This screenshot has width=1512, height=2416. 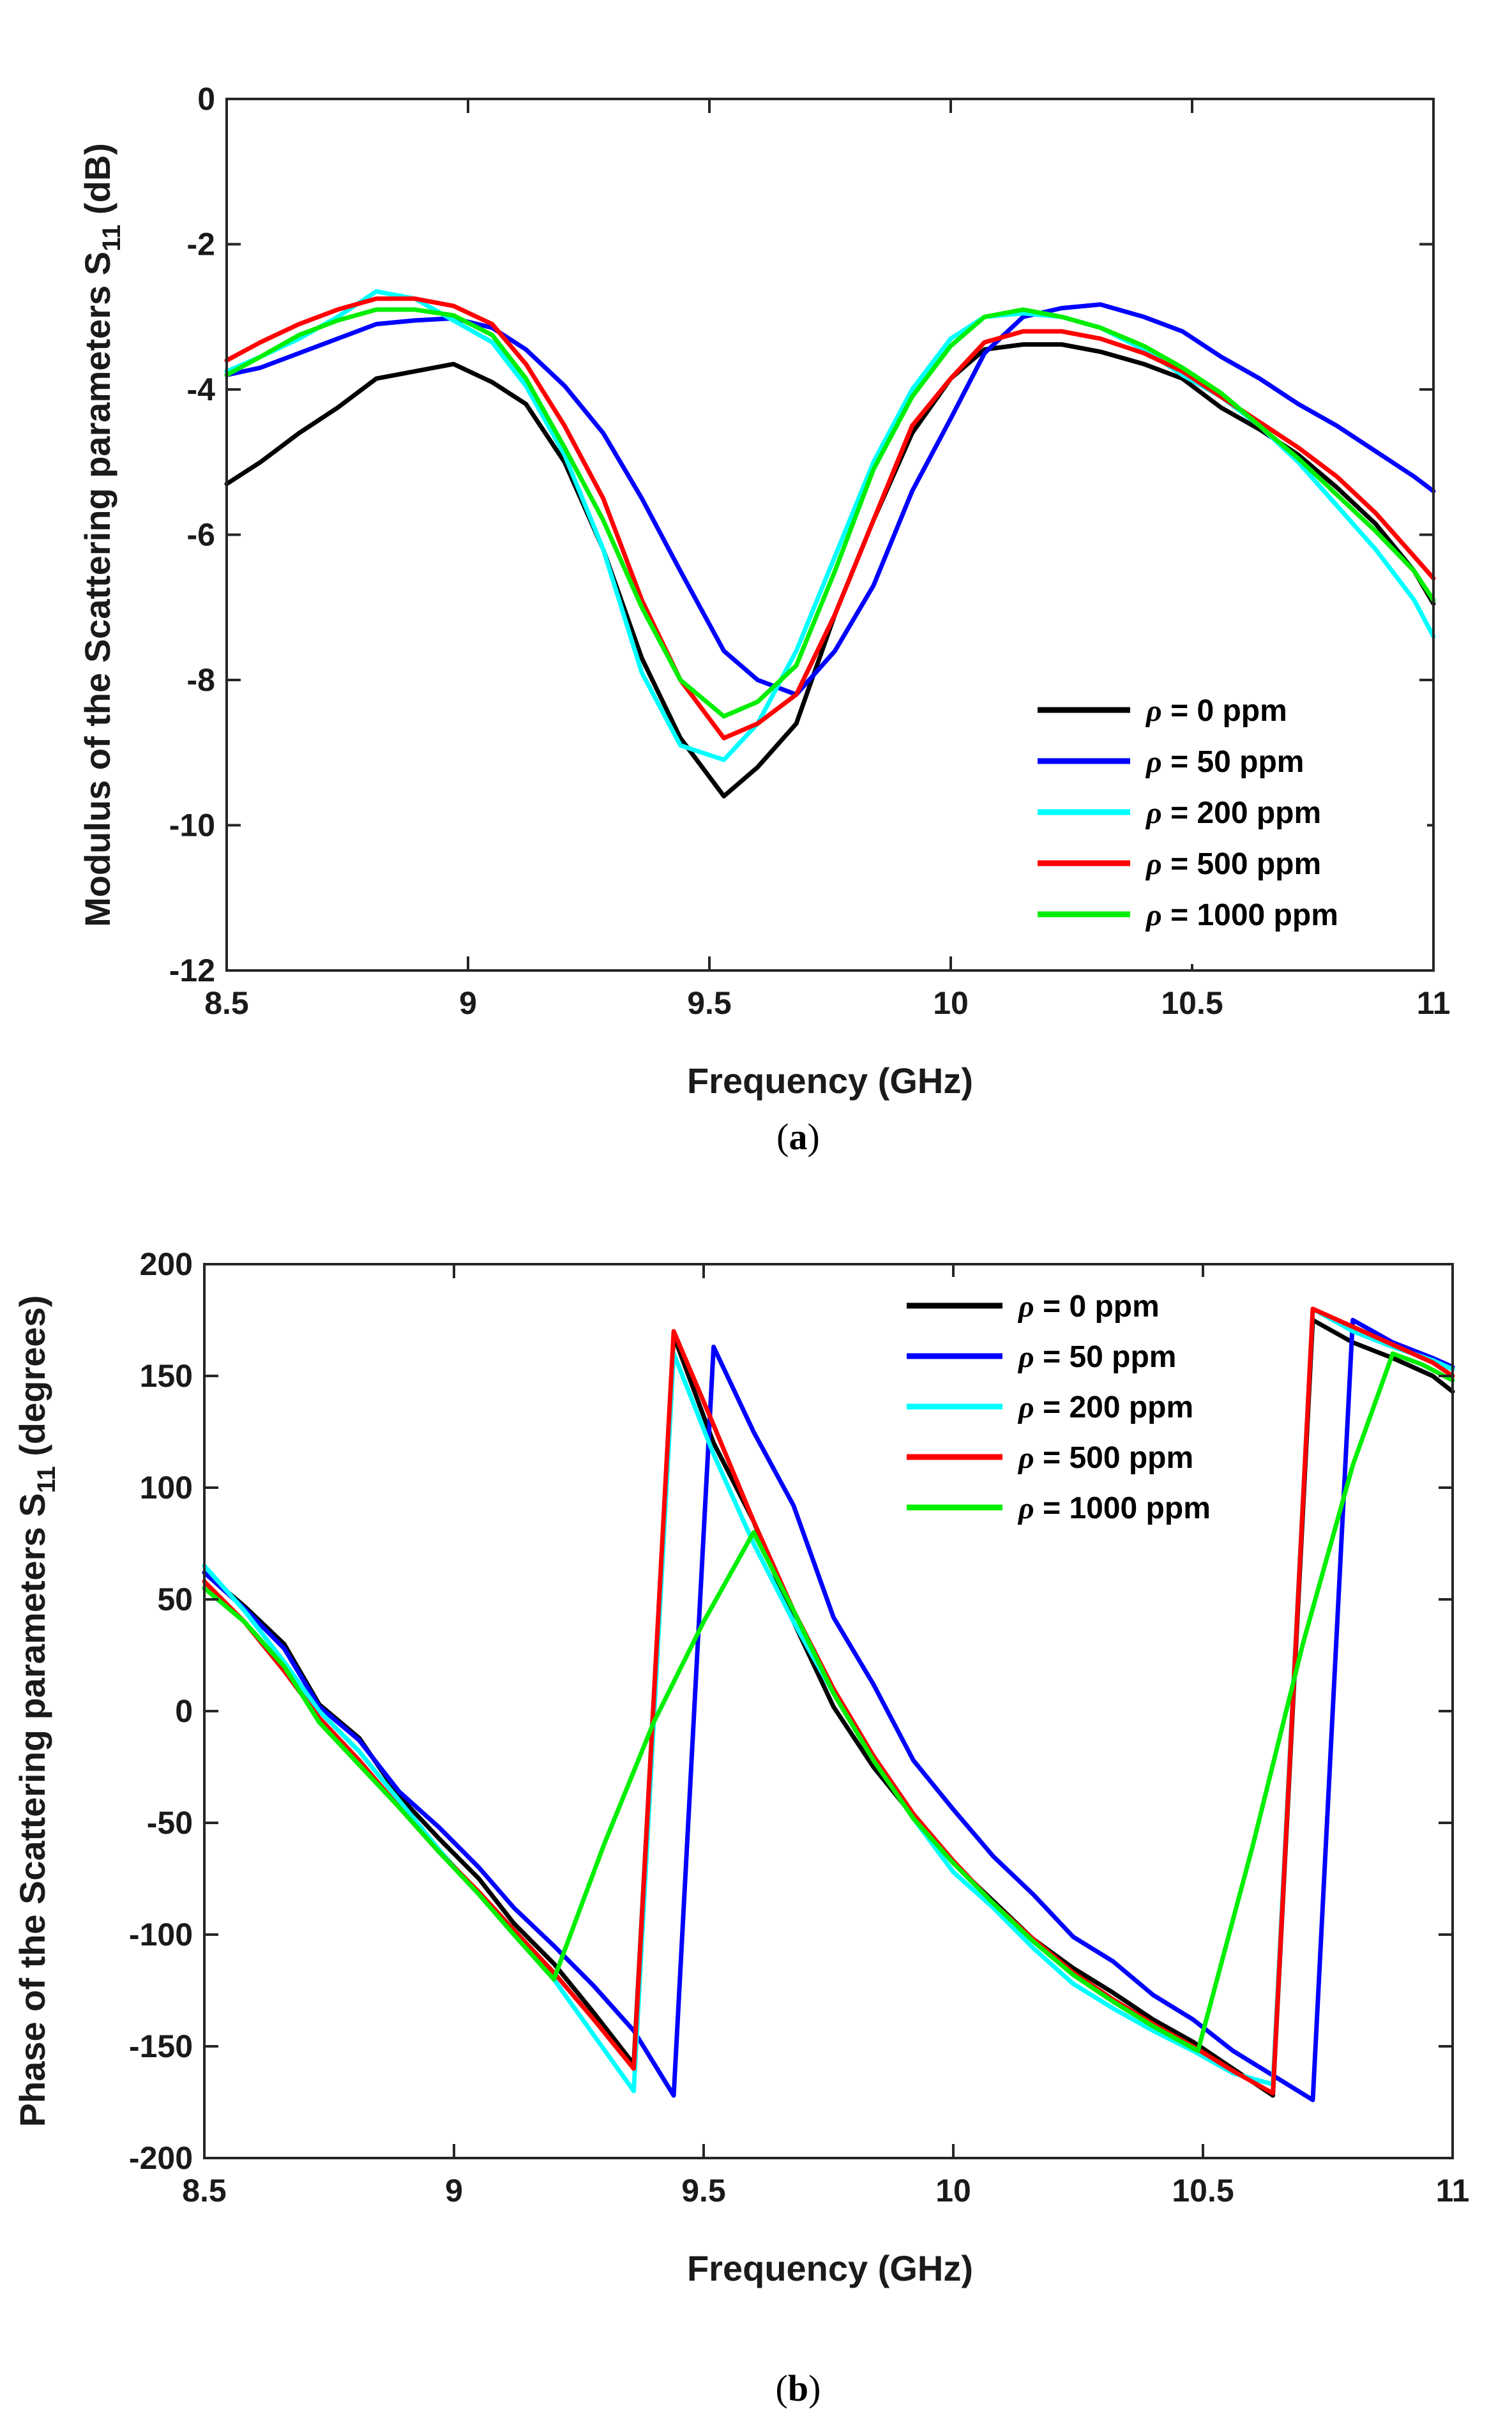 What do you see at coordinates (161, 2158) in the screenshot?
I see `chart-b-y-tick-label: -200` at bounding box center [161, 2158].